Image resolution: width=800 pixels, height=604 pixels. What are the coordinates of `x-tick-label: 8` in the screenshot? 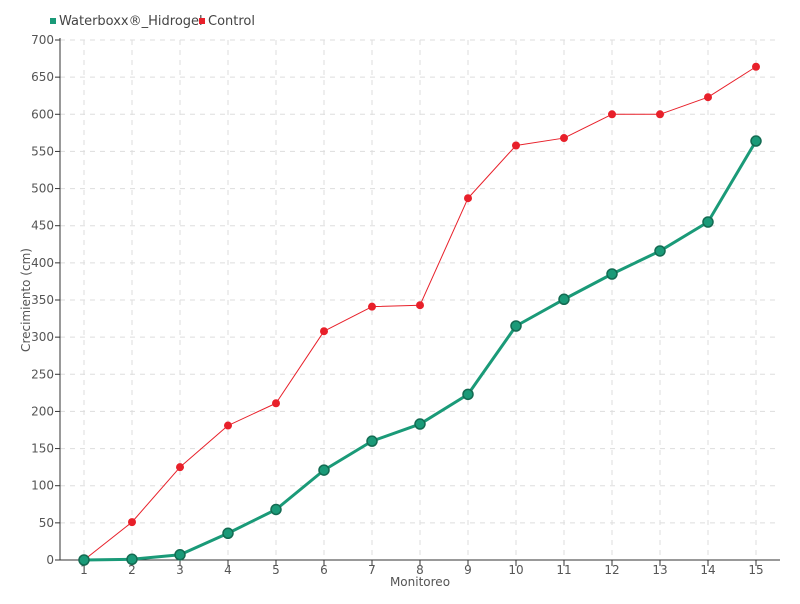 It's located at (420, 570).